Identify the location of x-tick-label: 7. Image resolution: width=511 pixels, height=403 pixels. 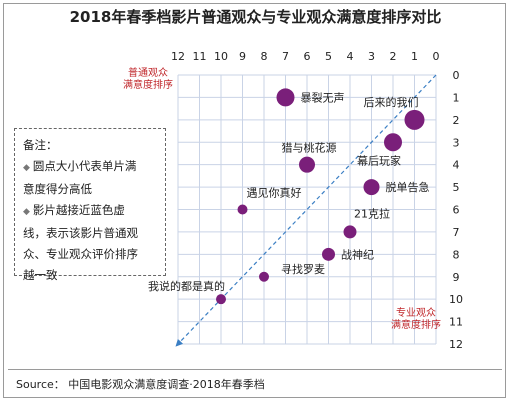
(285, 56).